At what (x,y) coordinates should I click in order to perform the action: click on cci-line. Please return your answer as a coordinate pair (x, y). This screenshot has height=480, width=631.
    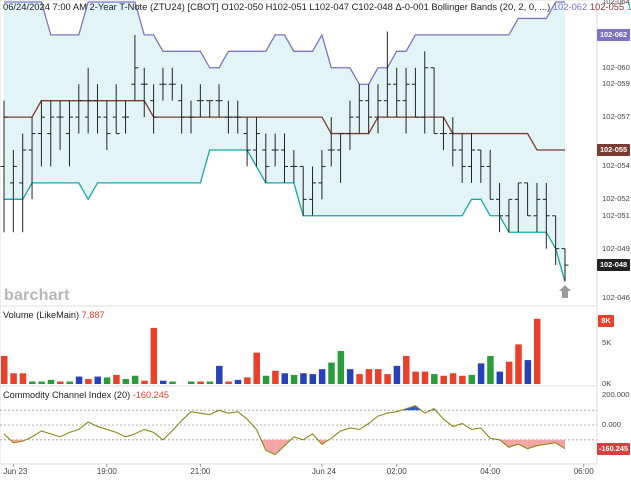
    Looking at the image, I should click on (284, 430).